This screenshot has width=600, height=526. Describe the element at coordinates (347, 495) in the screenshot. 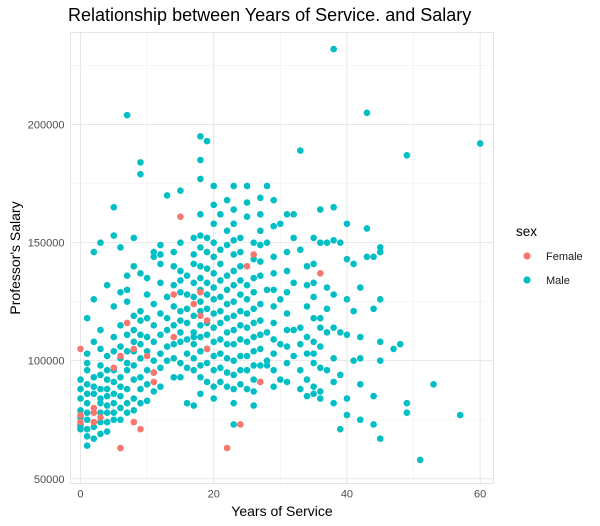

I see `x-tick-label: 40` at that location.